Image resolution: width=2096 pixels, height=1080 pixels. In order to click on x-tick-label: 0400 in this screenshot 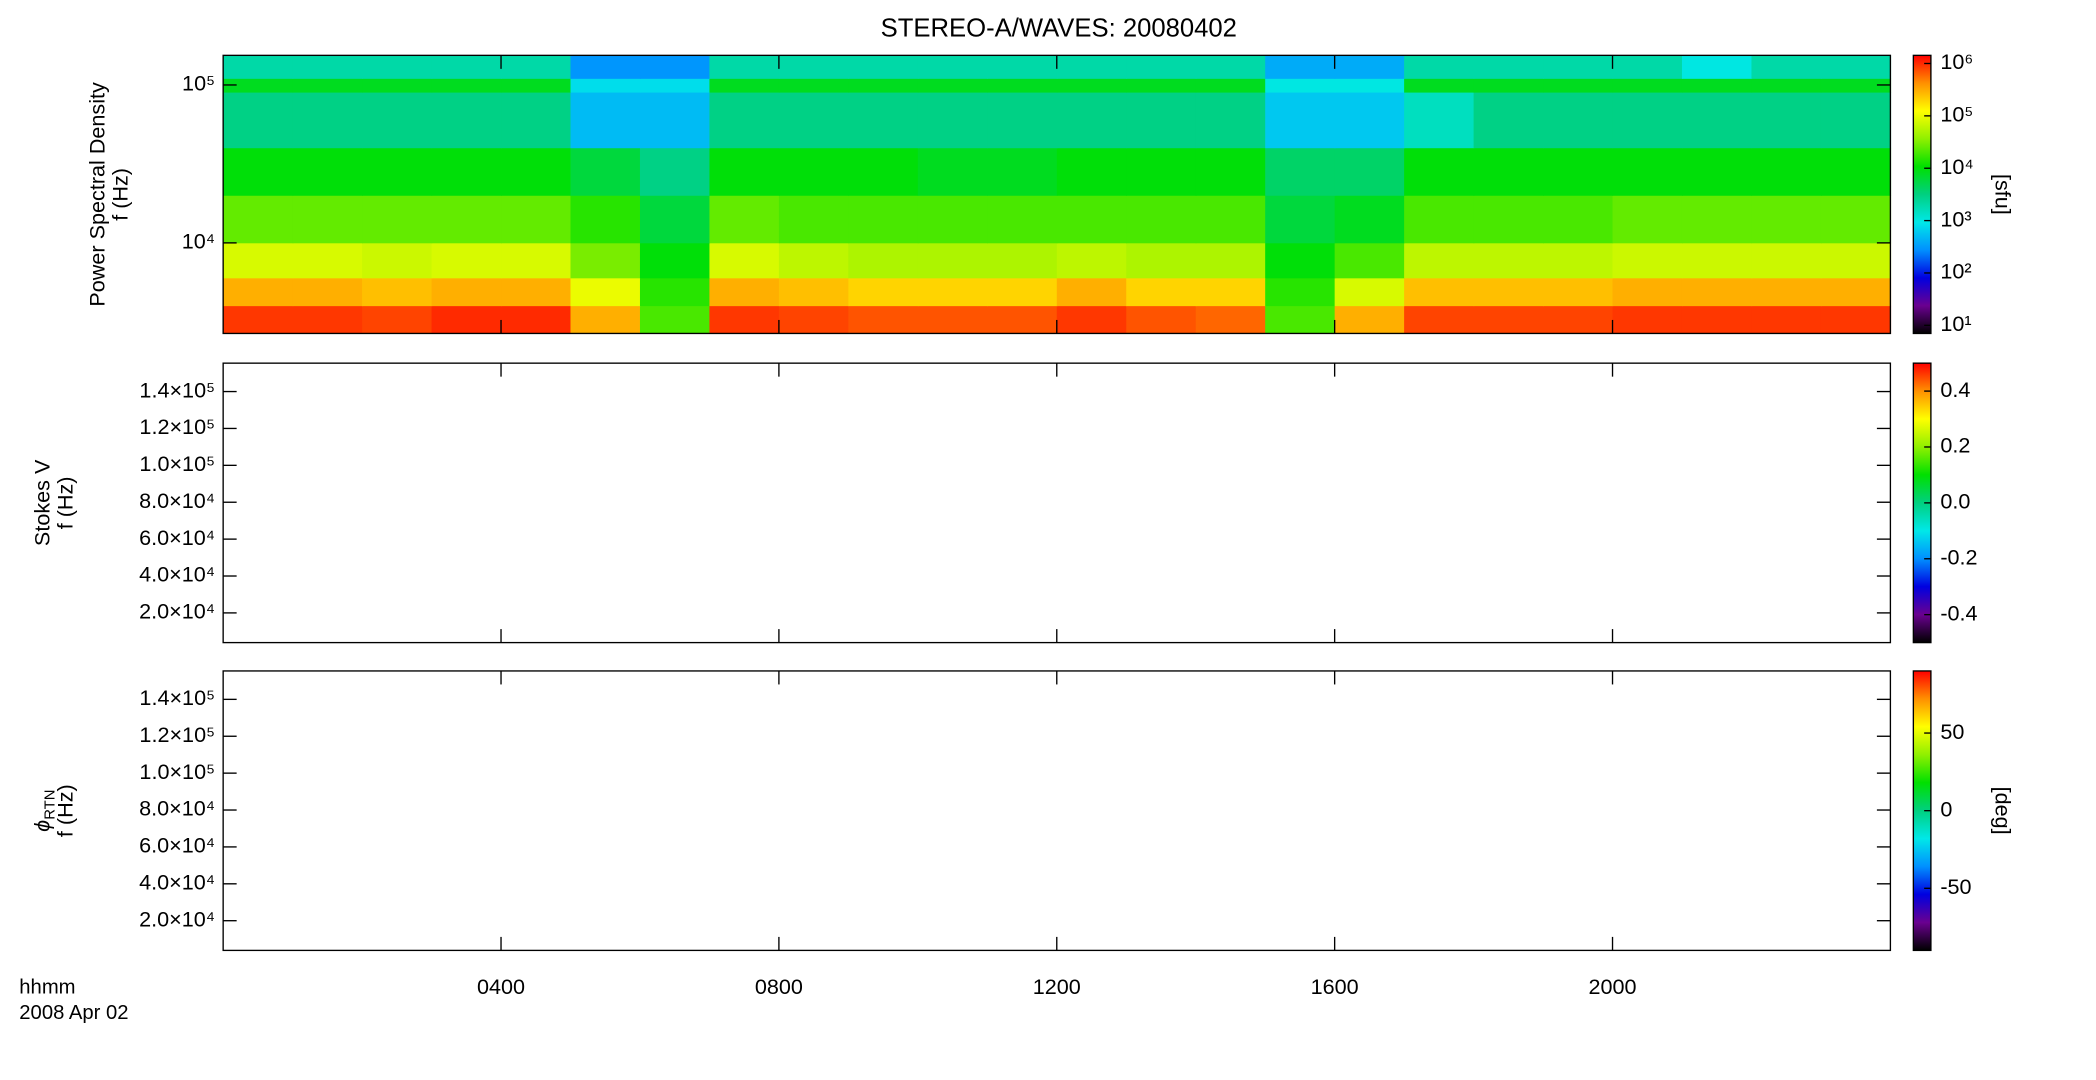, I will do `click(501, 986)`.